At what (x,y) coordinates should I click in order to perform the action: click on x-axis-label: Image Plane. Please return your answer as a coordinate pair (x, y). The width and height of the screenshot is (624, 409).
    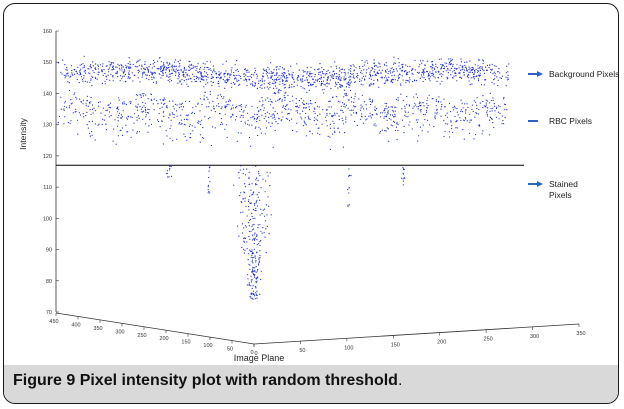
    Looking at the image, I should click on (259, 358).